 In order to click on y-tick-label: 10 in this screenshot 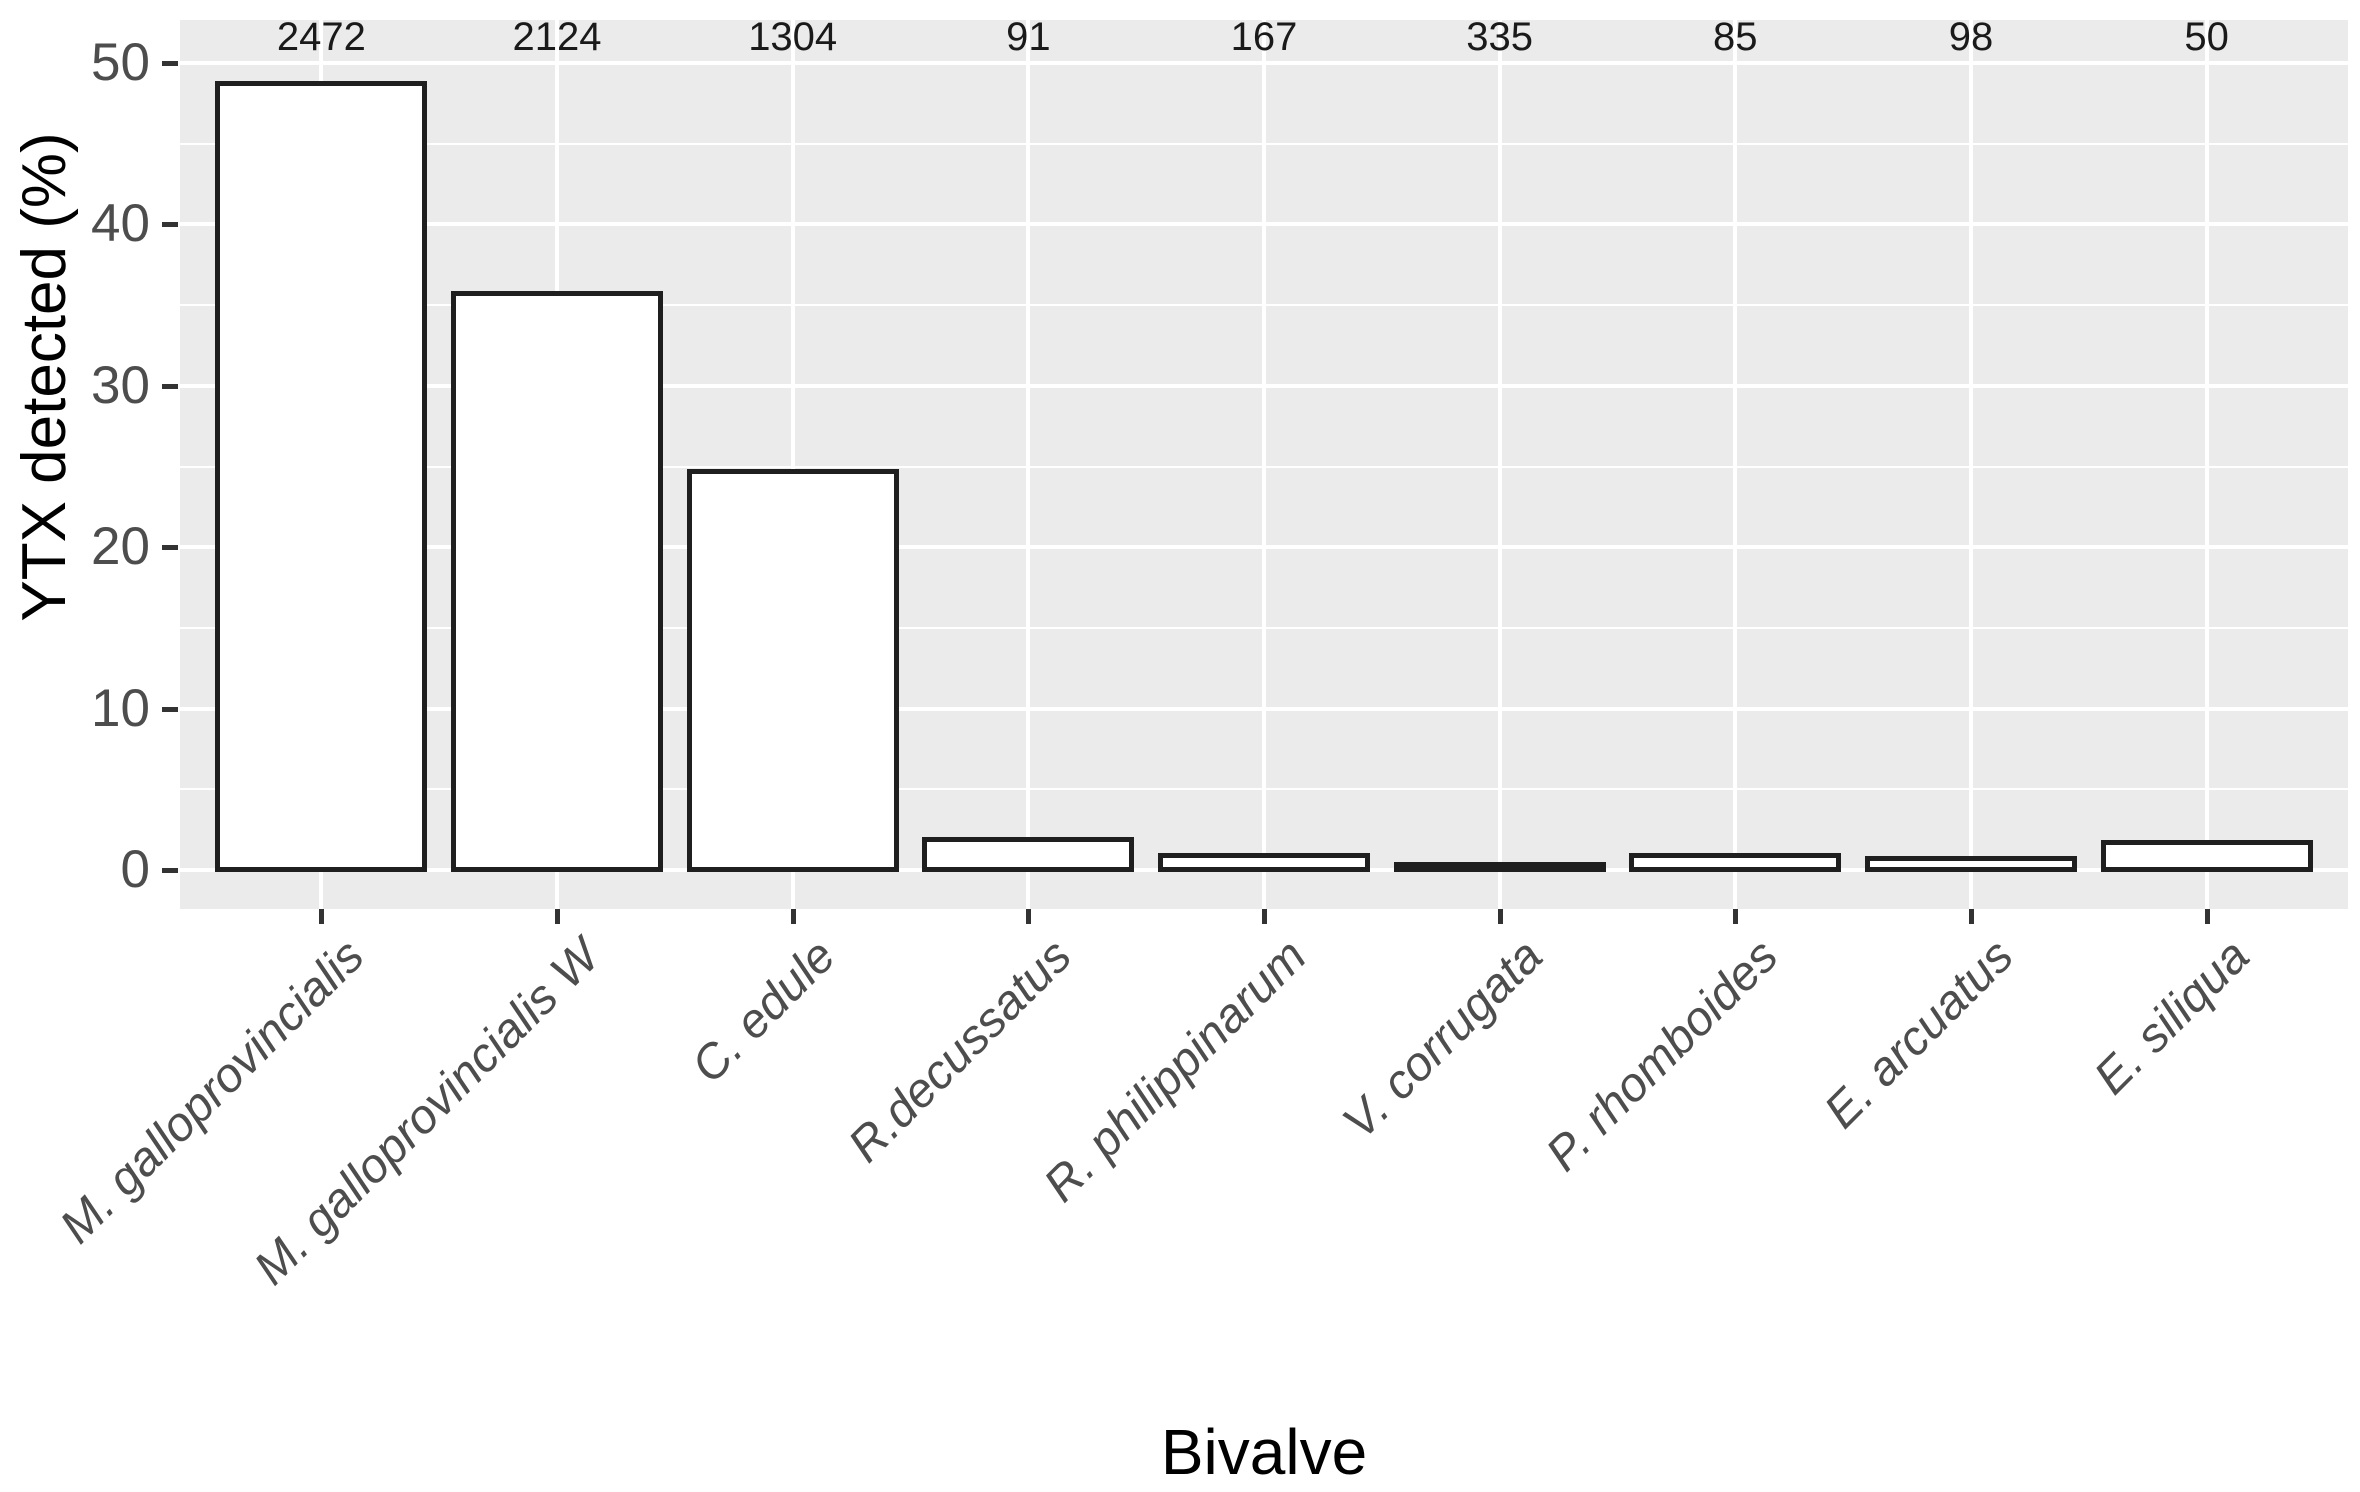, I will do `click(120, 708)`.